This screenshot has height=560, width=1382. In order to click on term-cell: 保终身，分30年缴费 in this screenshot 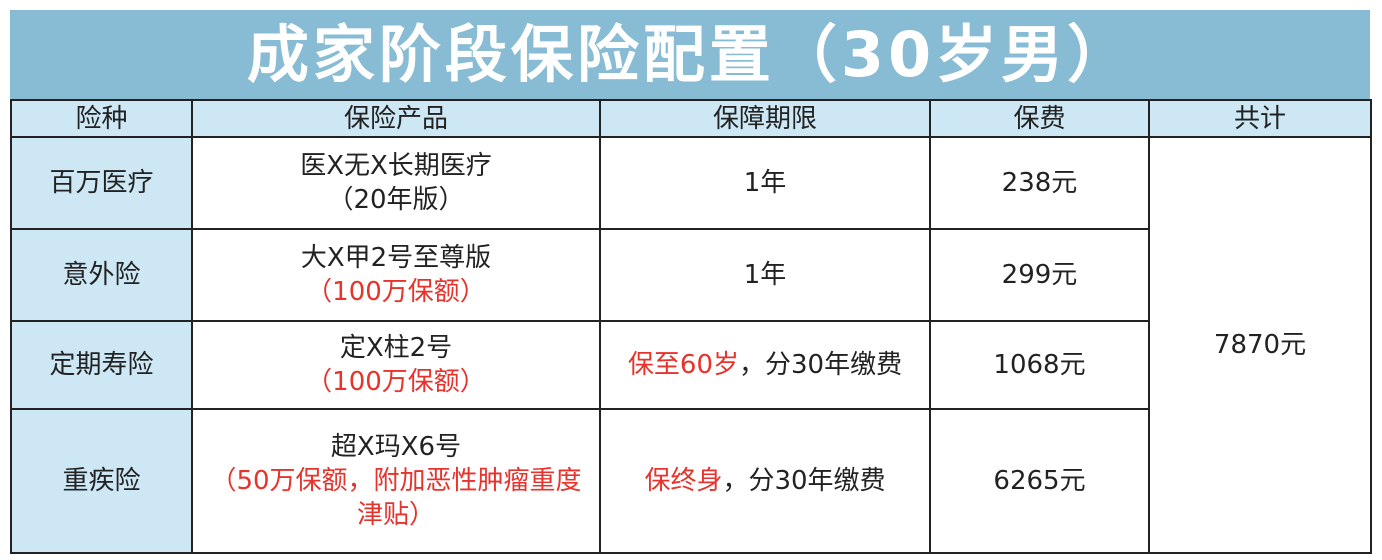, I will do `click(765, 481)`.